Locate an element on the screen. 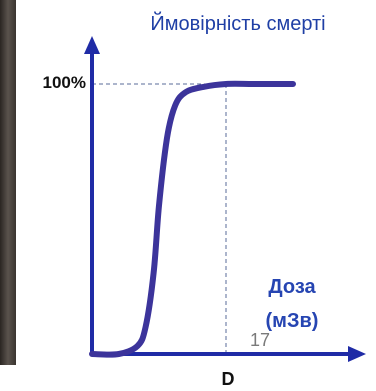  y-tick-label-100: 100% is located at coordinates (64, 82).